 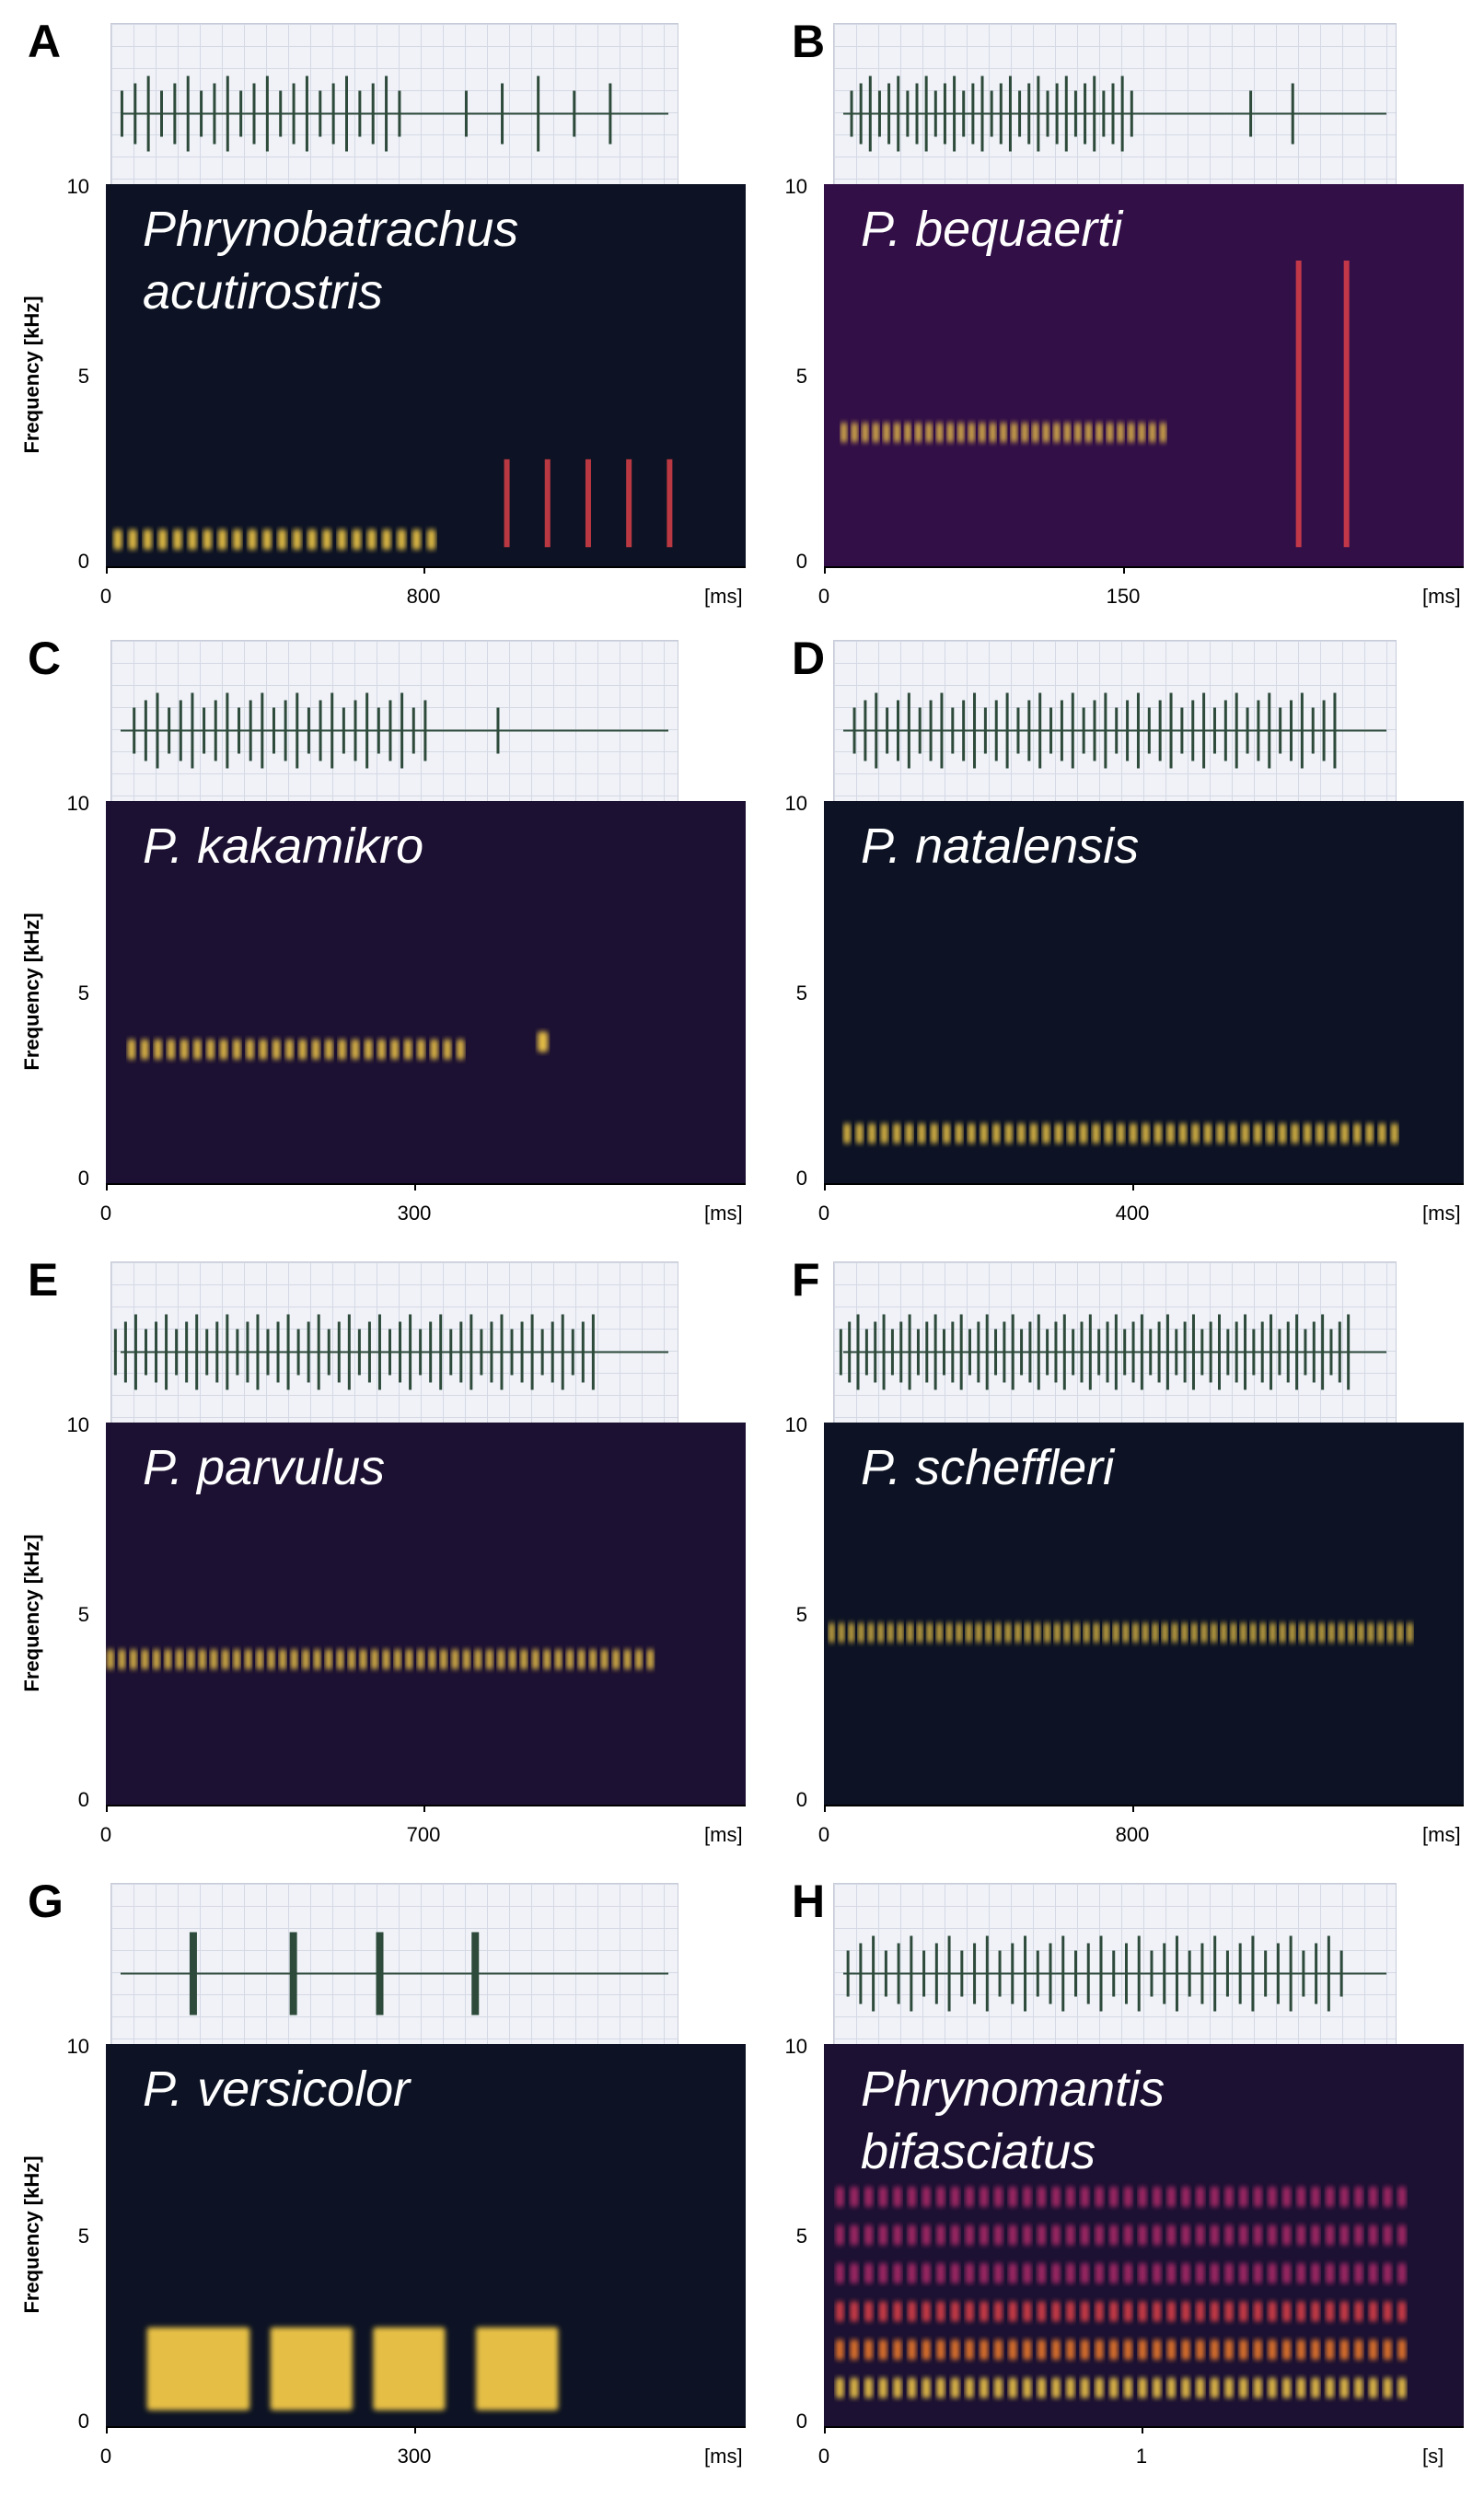 What do you see at coordinates (423, 596) in the screenshot?
I see `x-tick-label: 800` at bounding box center [423, 596].